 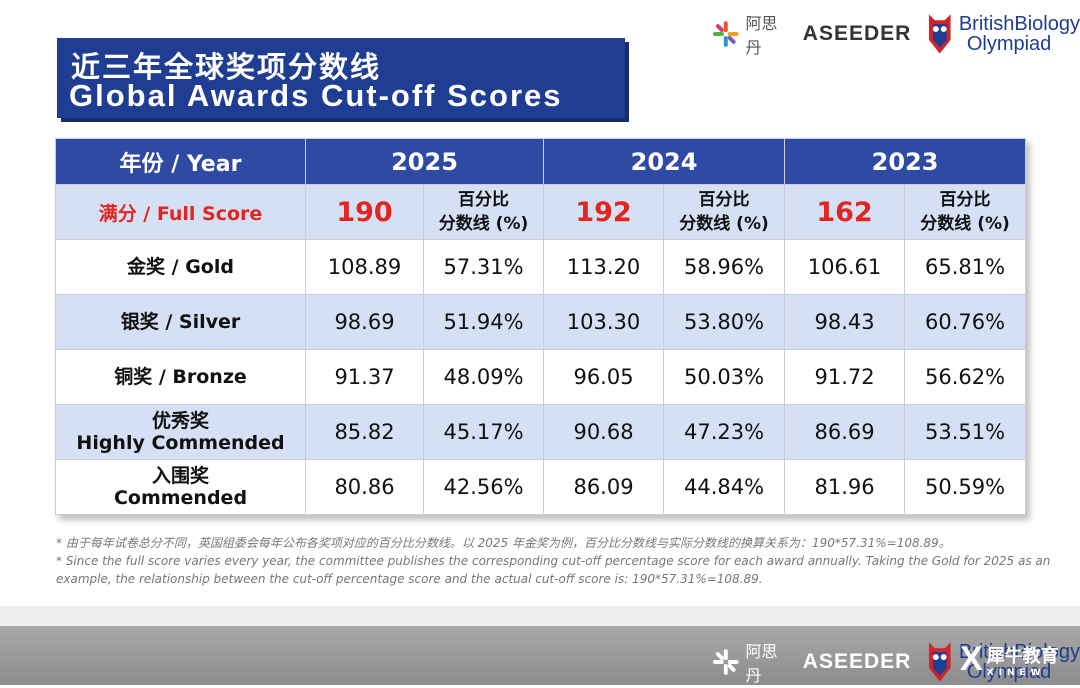 What do you see at coordinates (364, 212) in the screenshot?
I see `full-score-2025: 190` at bounding box center [364, 212].